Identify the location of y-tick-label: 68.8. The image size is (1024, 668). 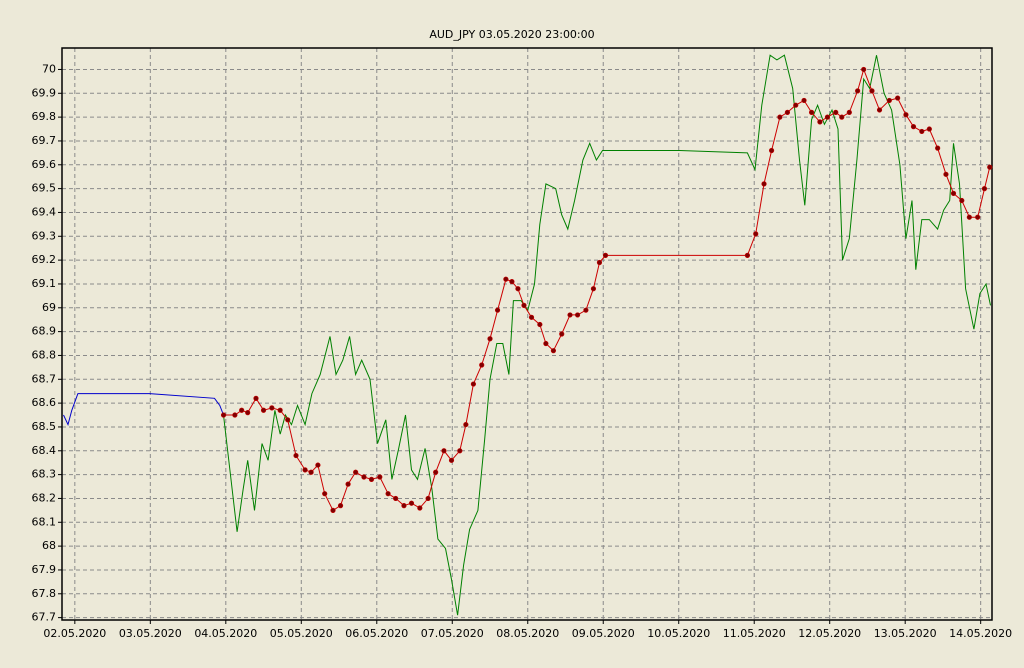
(44, 354).